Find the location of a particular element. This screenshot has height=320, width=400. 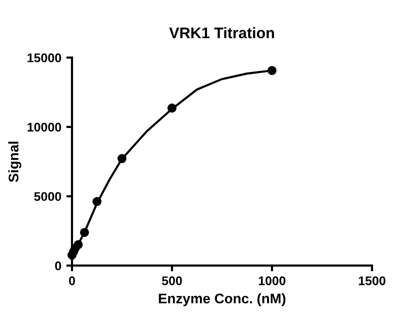

y-axis-title: Signal is located at coordinates (15, 162).